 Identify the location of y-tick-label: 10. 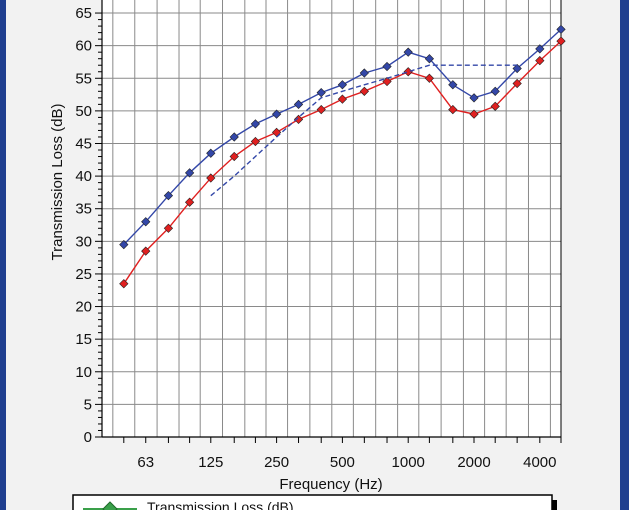
(83, 372).